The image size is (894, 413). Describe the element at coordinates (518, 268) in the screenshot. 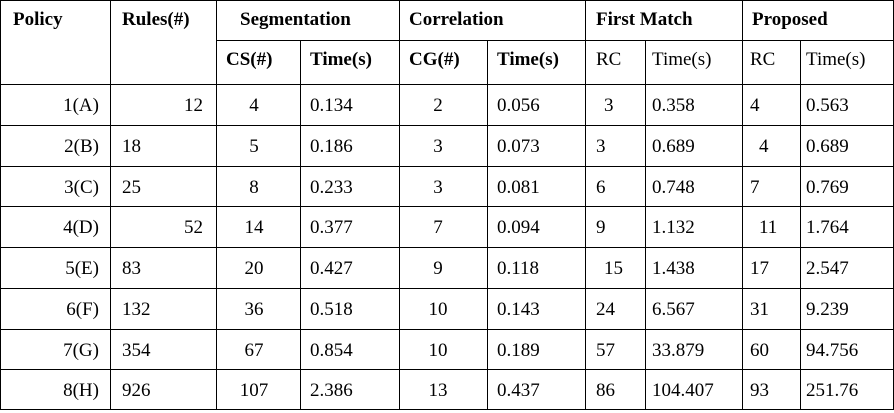

I see `cell-cor-time: 0.118` at that location.